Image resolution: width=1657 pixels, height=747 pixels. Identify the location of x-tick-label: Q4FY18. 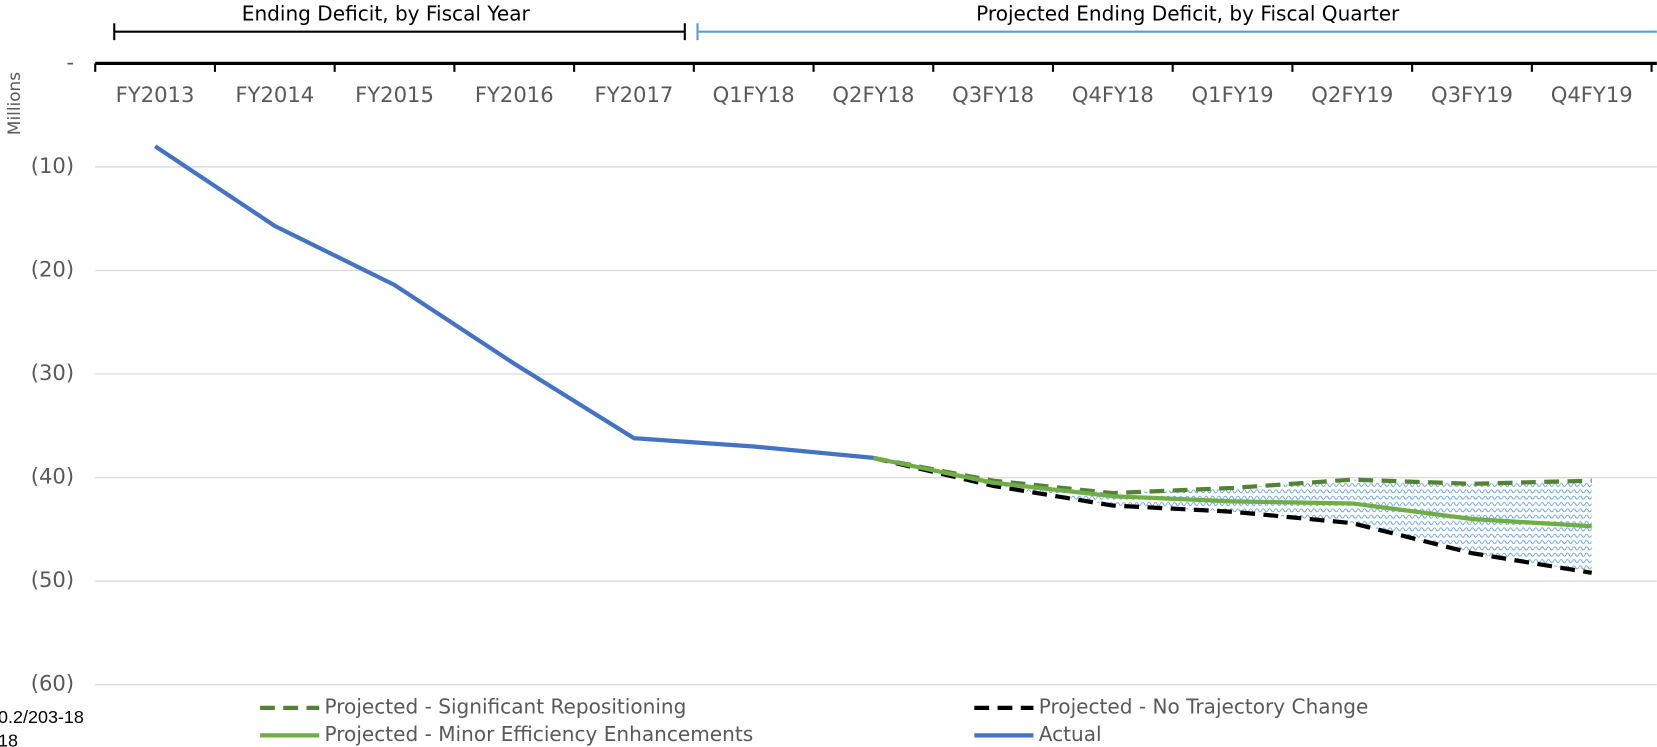
(1113, 94).